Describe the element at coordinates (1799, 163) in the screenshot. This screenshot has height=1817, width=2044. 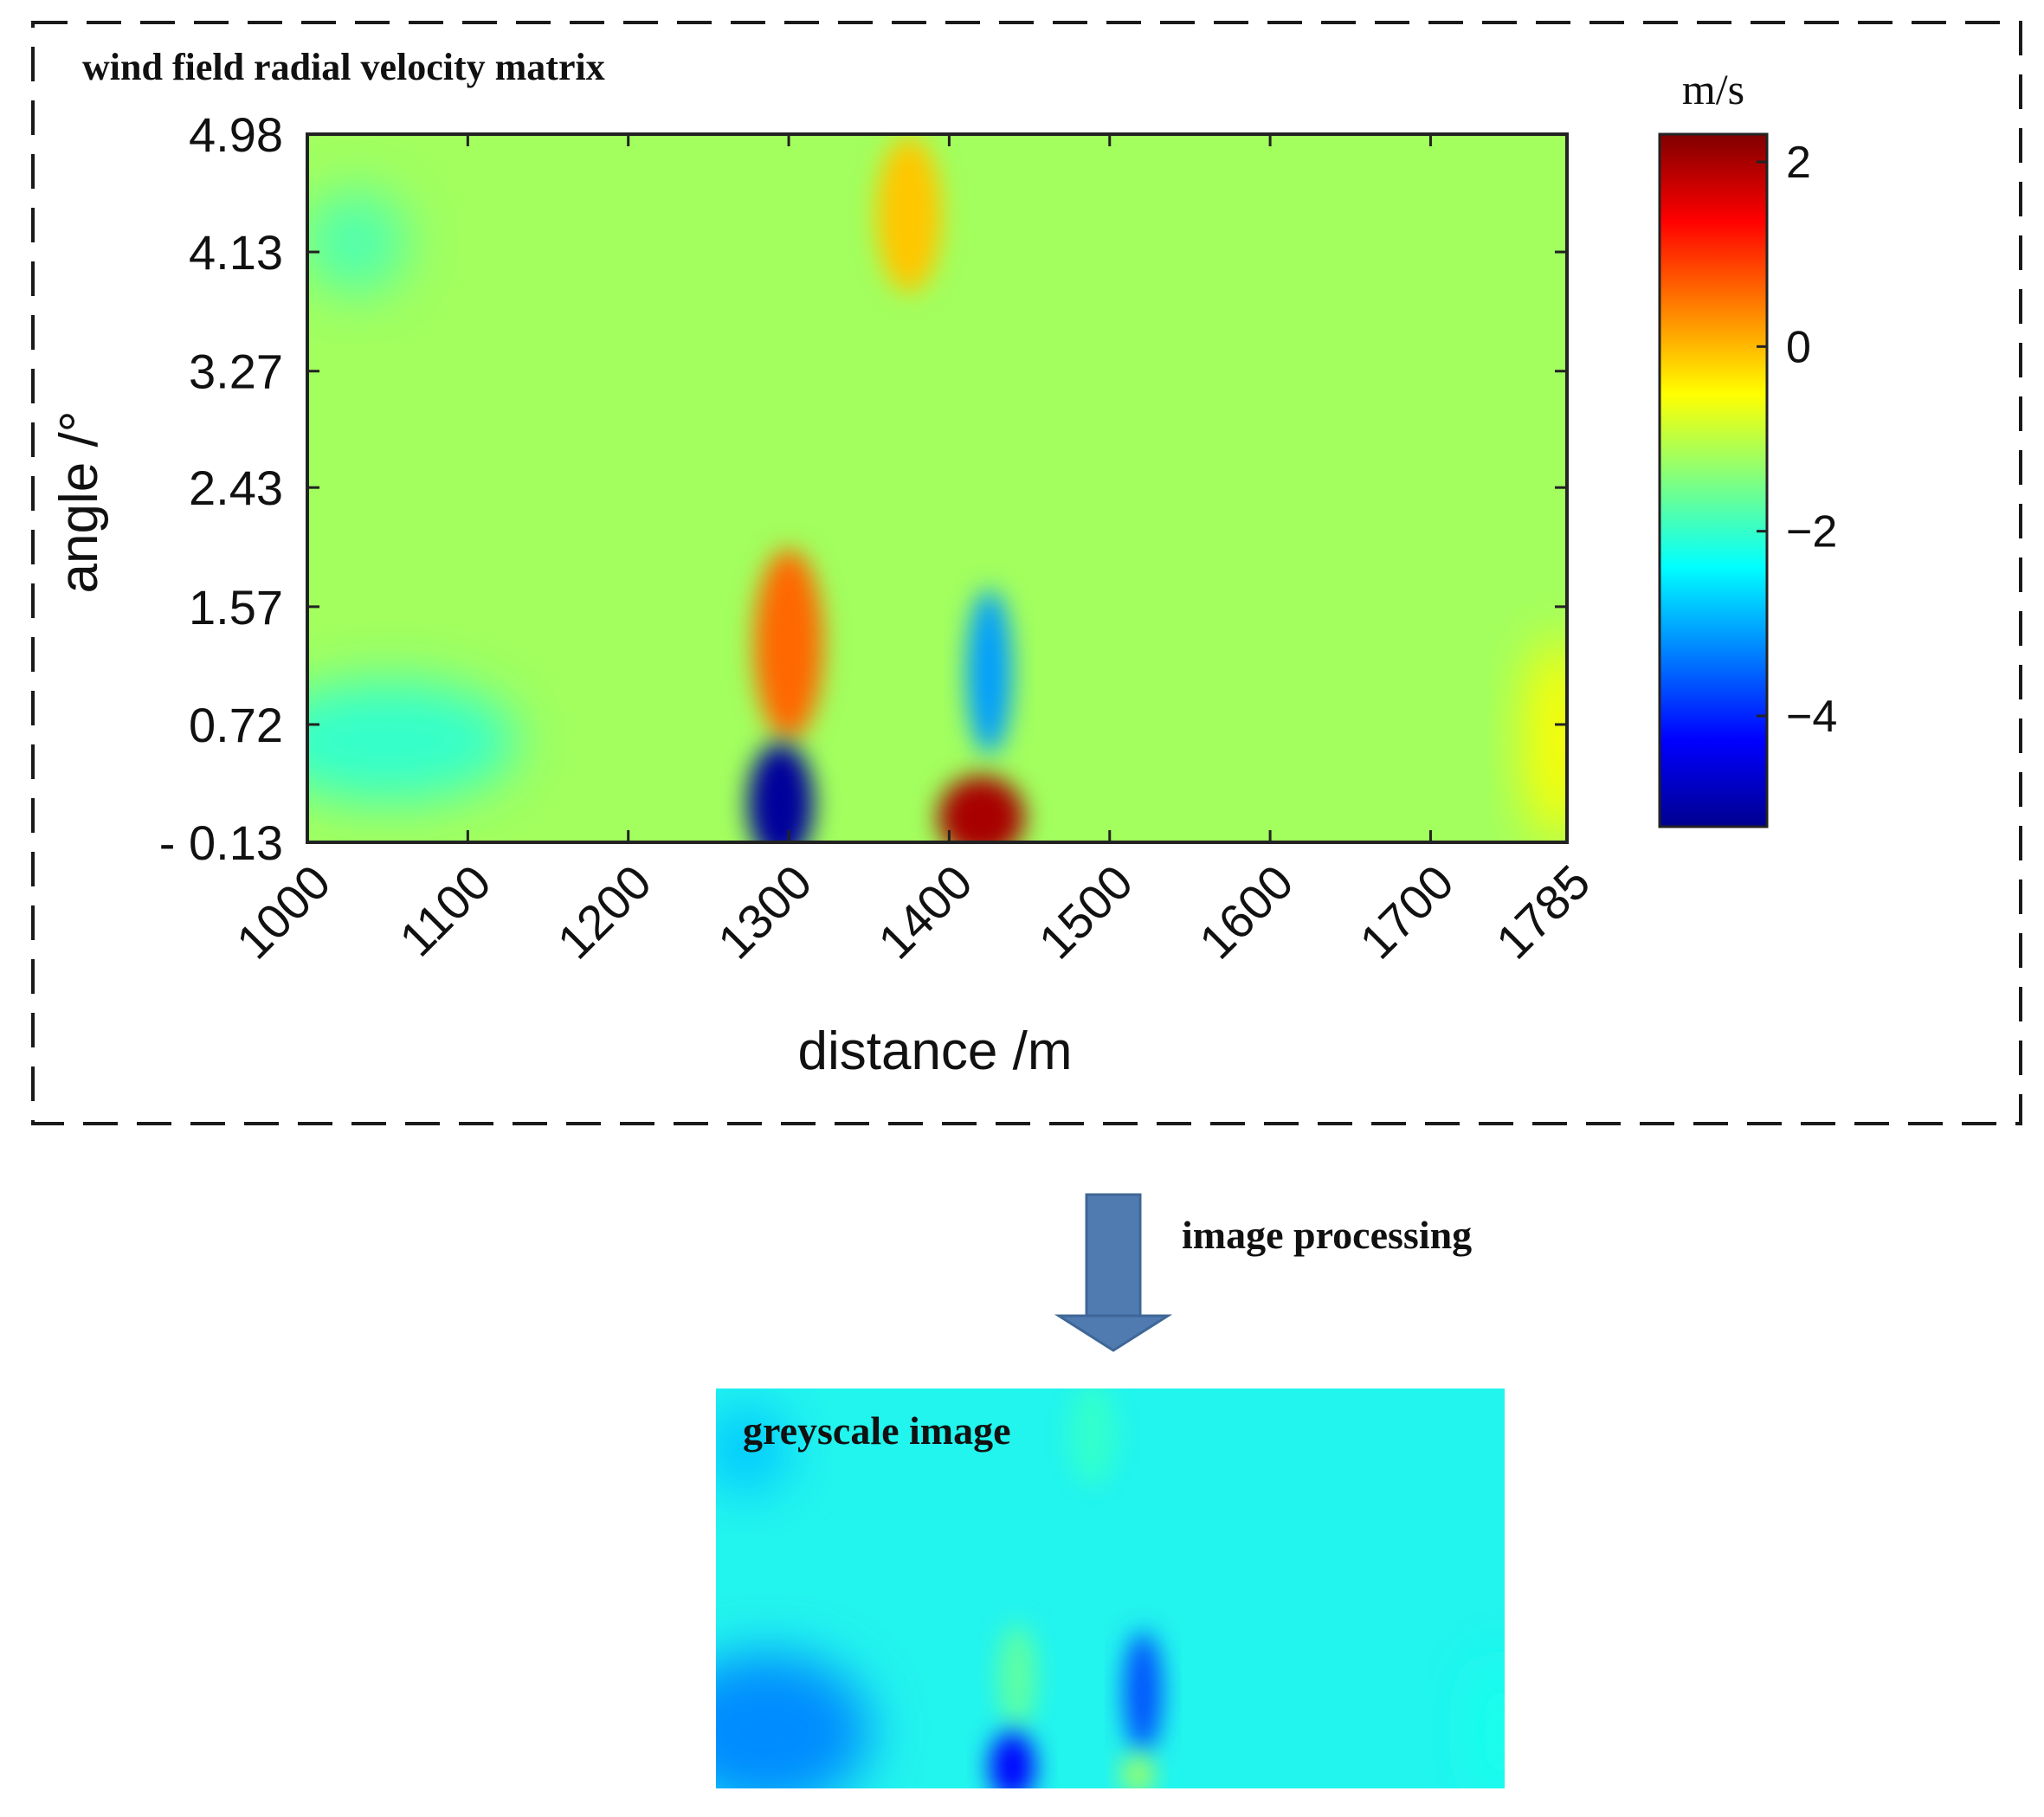
I see `colorbar-tick-label: 2` at that location.